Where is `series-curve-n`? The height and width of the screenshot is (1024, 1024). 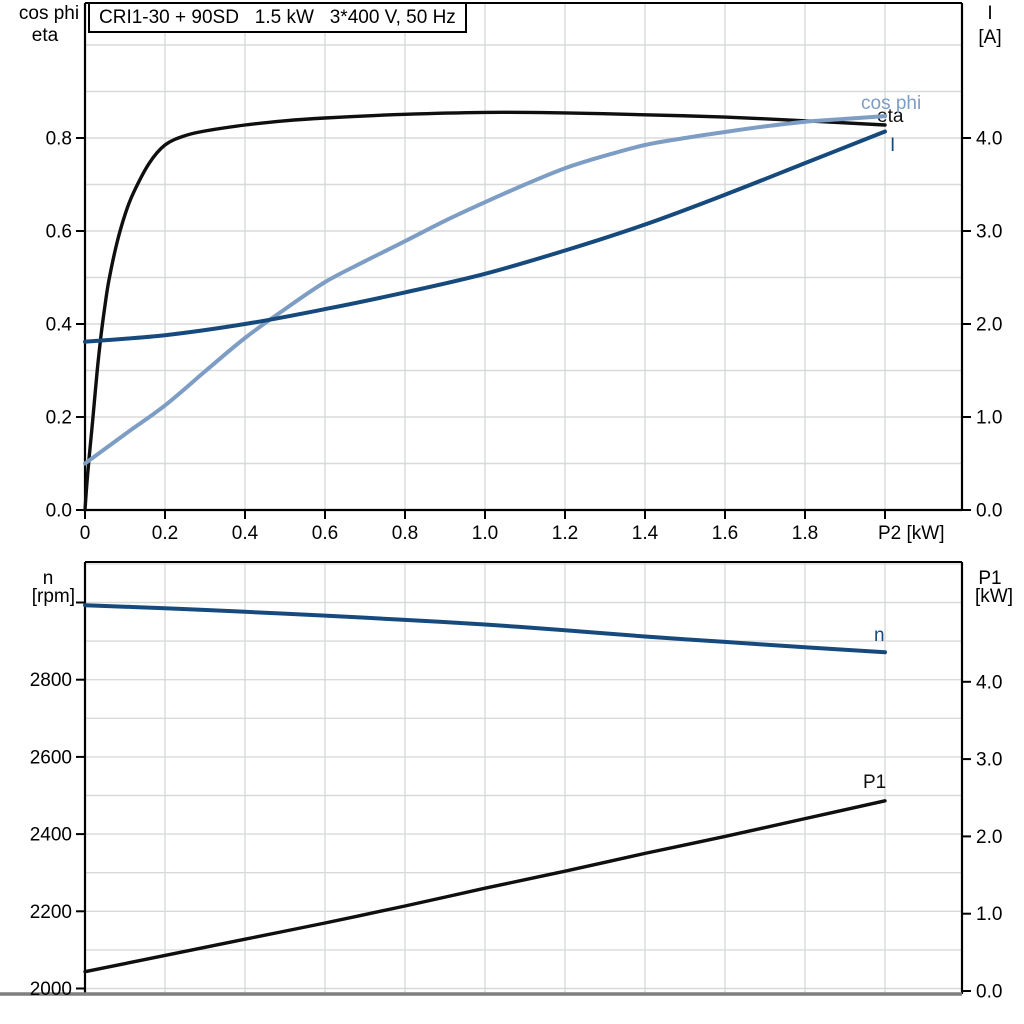
series-curve-n is located at coordinates (485, 629).